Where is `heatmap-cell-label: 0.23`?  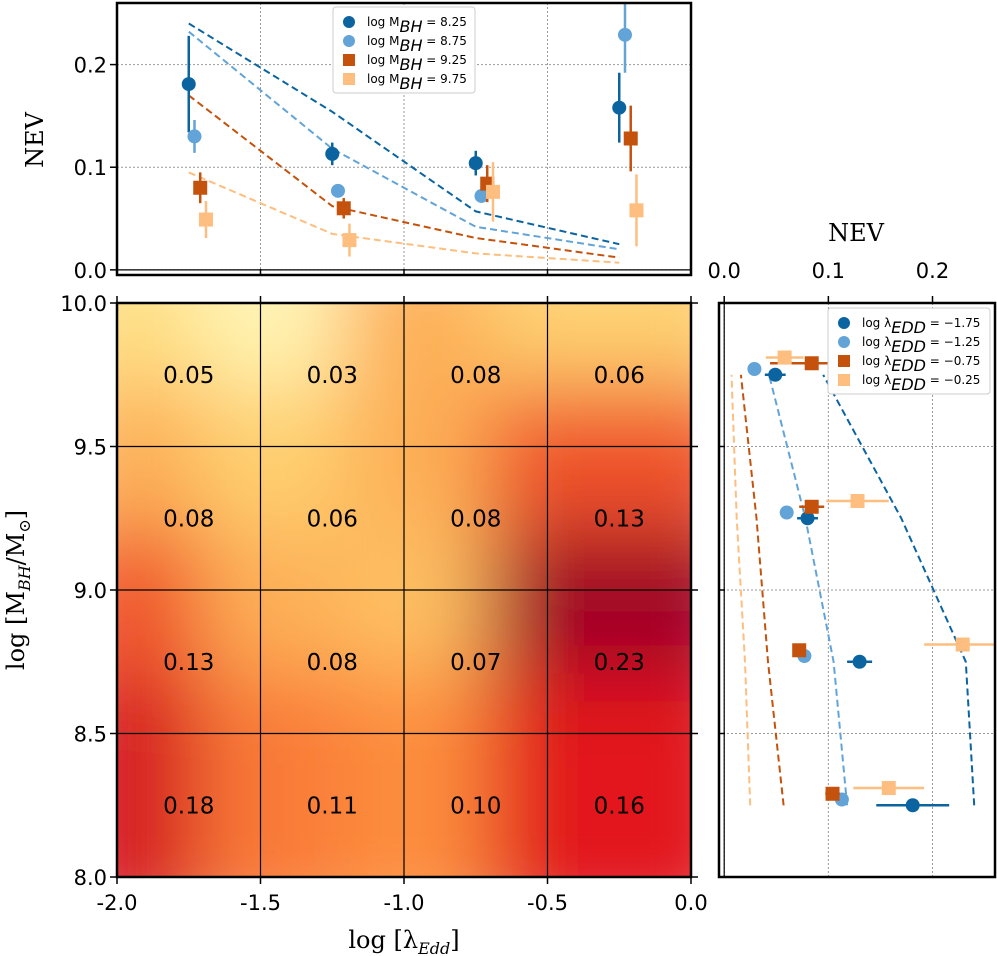
heatmap-cell-label: 0.23 is located at coordinates (619, 663).